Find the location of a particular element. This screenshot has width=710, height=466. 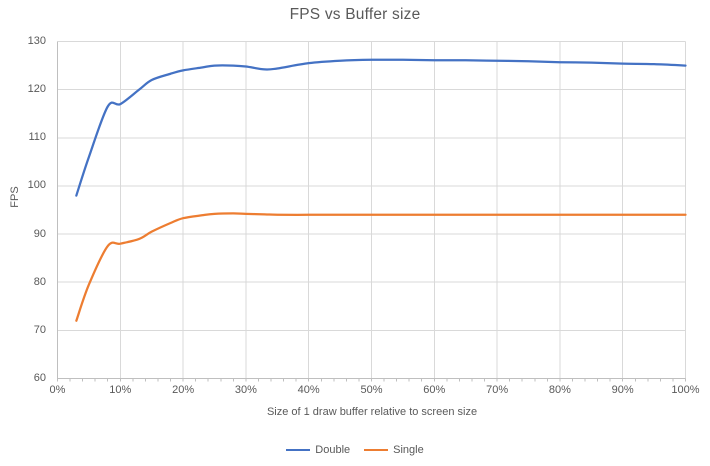

x-tick-label: 70% is located at coordinates (497, 390).